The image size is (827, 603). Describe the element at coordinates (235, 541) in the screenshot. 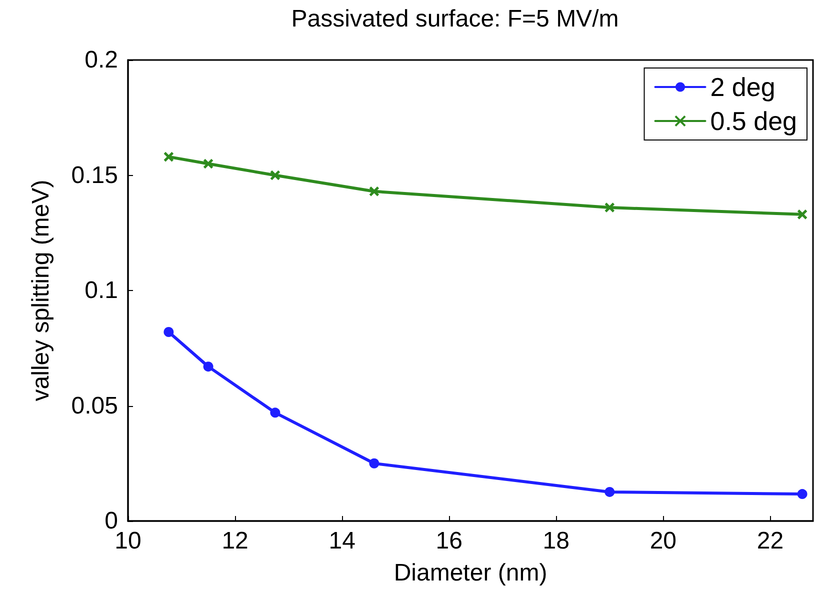

I see `x-tick-label: 12` at that location.